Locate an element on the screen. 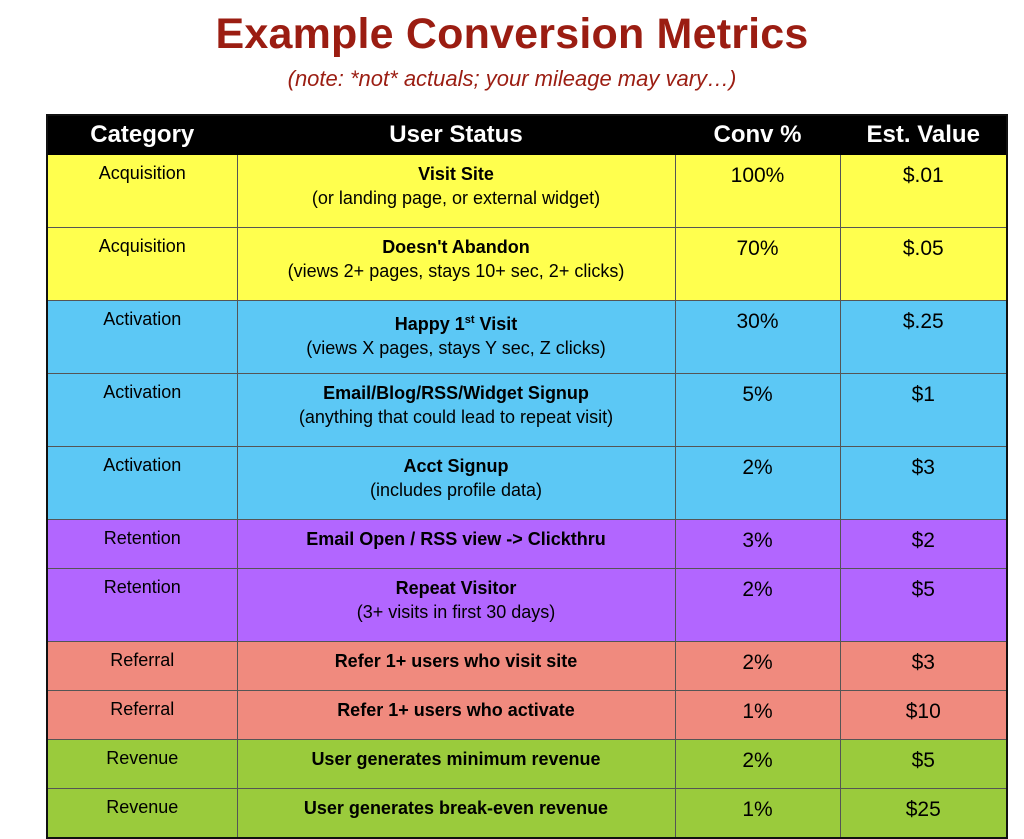 This screenshot has height=839, width=1024. table-header-row: Category User Status Conv % Est. Value is located at coordinates (527, 134).